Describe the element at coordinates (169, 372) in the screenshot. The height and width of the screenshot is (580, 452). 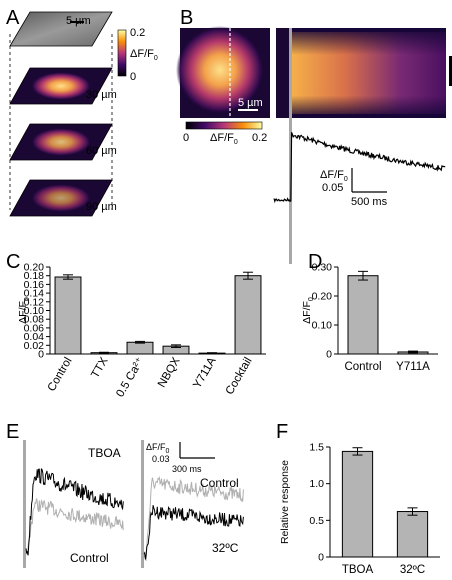
I see `xtick-label-C-4: NBQX` at that location.